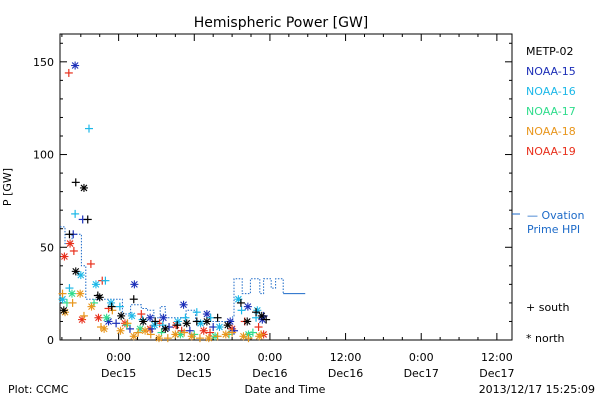 Image resolution: width=600 pixels, height=400 pixels. What do you see at coordinates (551, 91) in the screenshot?
I see `legend-item: NOAA-16` at bounding box center [551, 91].